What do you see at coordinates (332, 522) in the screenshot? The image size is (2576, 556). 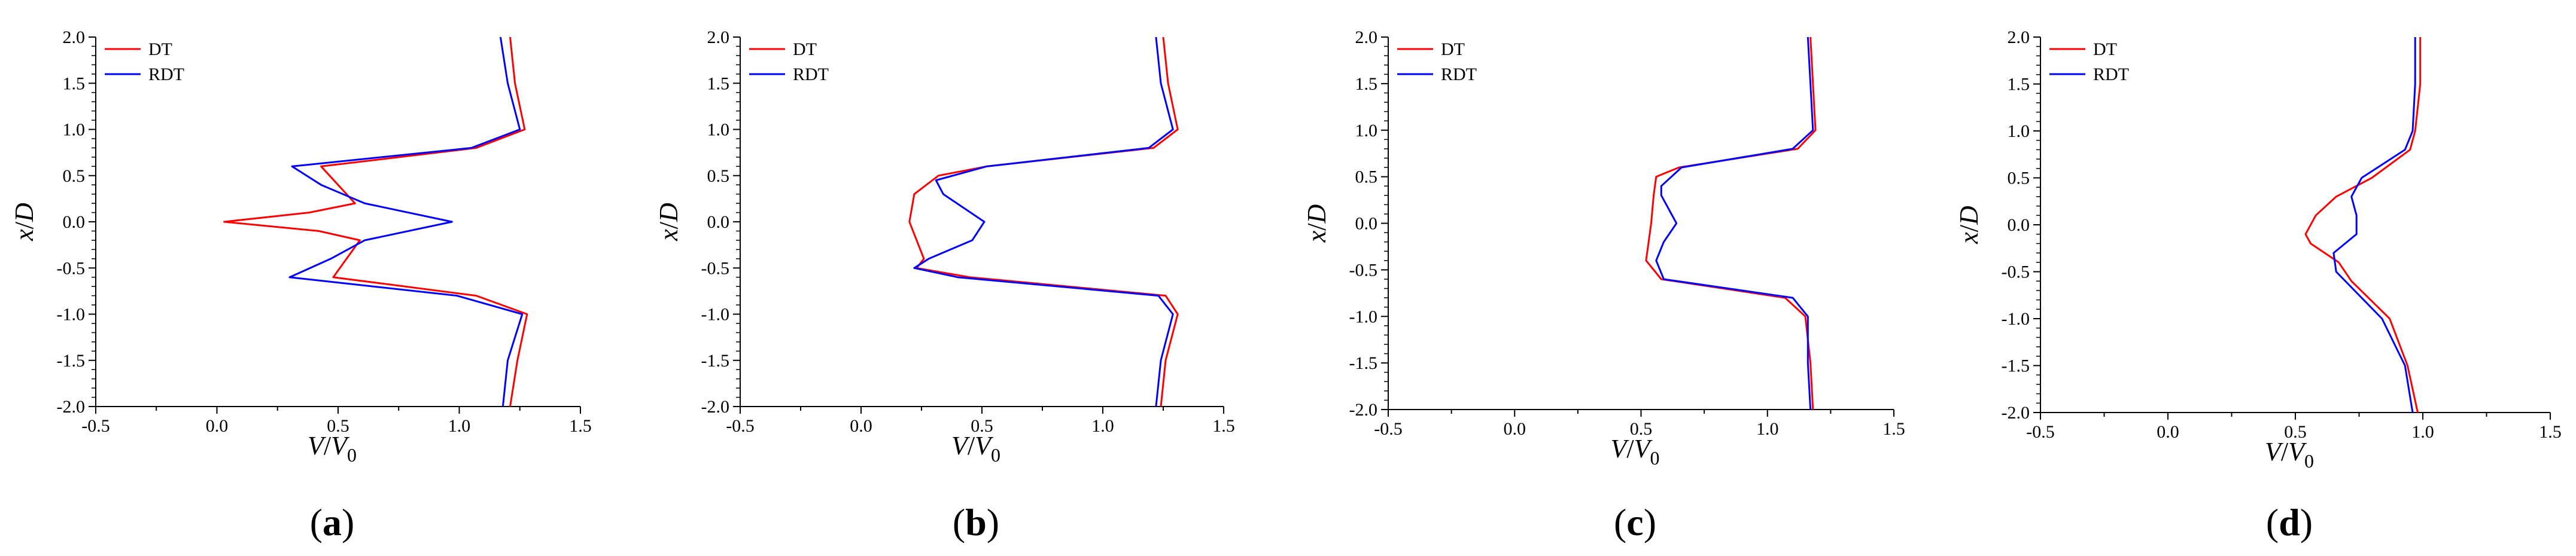 I see `panel-label: (a)` at bounding box center [332, 522].